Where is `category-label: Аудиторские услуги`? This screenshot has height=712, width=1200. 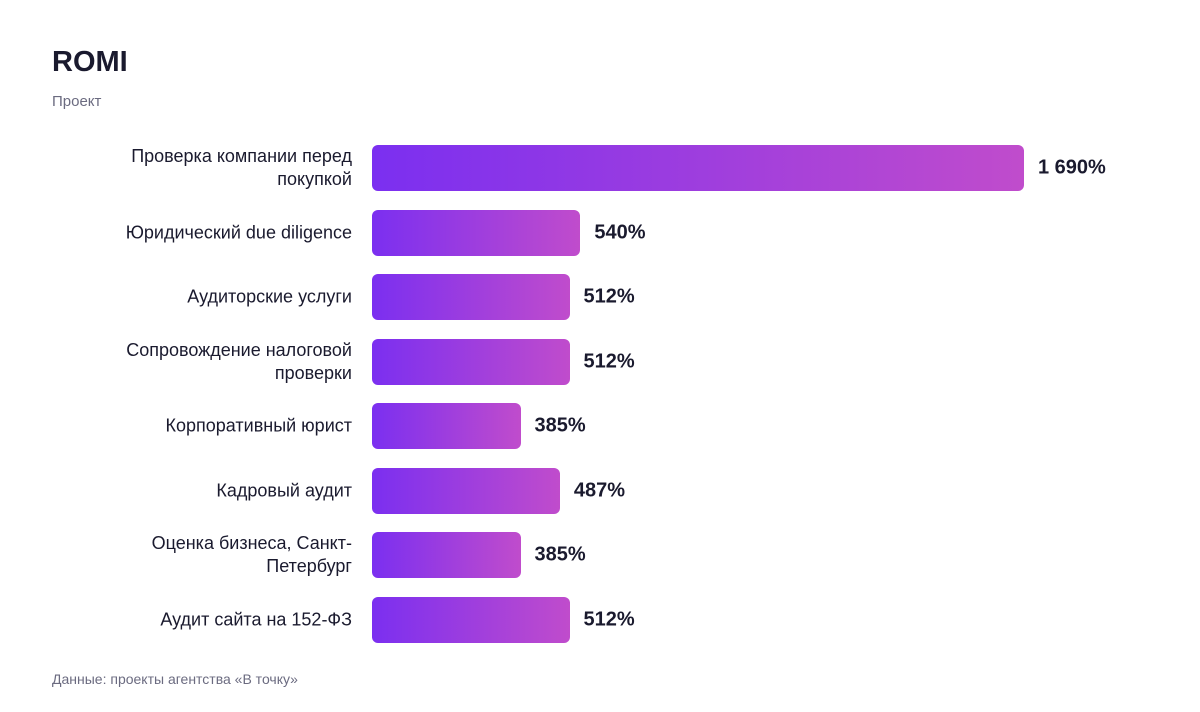 category-label: Аудиторские услуги is located at coordinates (269, 296).